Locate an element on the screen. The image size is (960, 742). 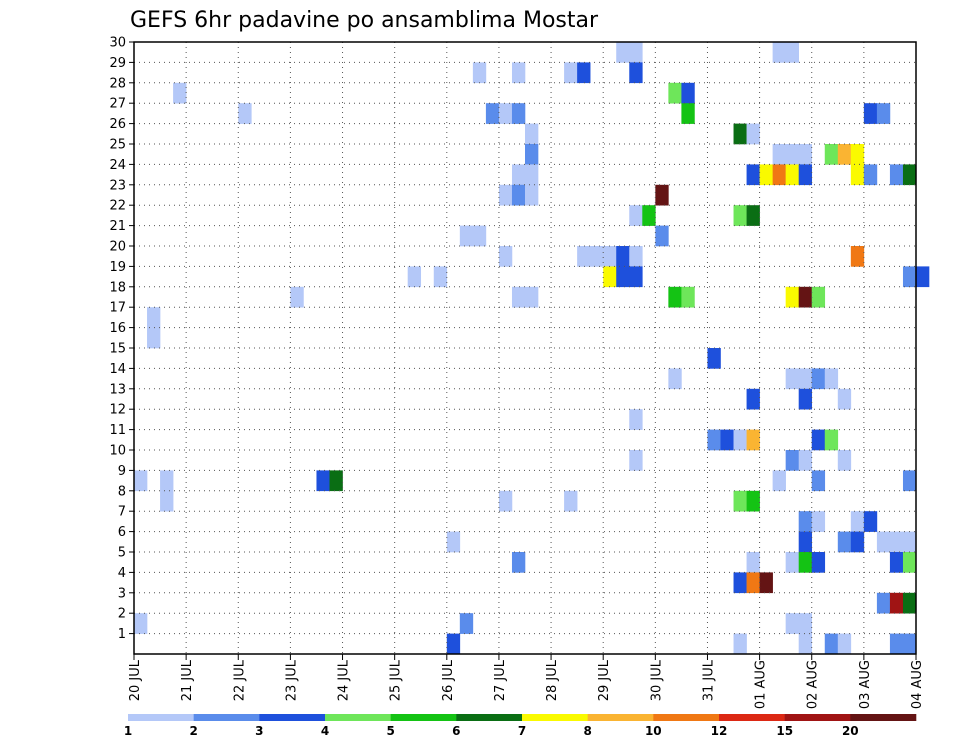
y-tick-label: 20 is located at coordinates (117, 247).